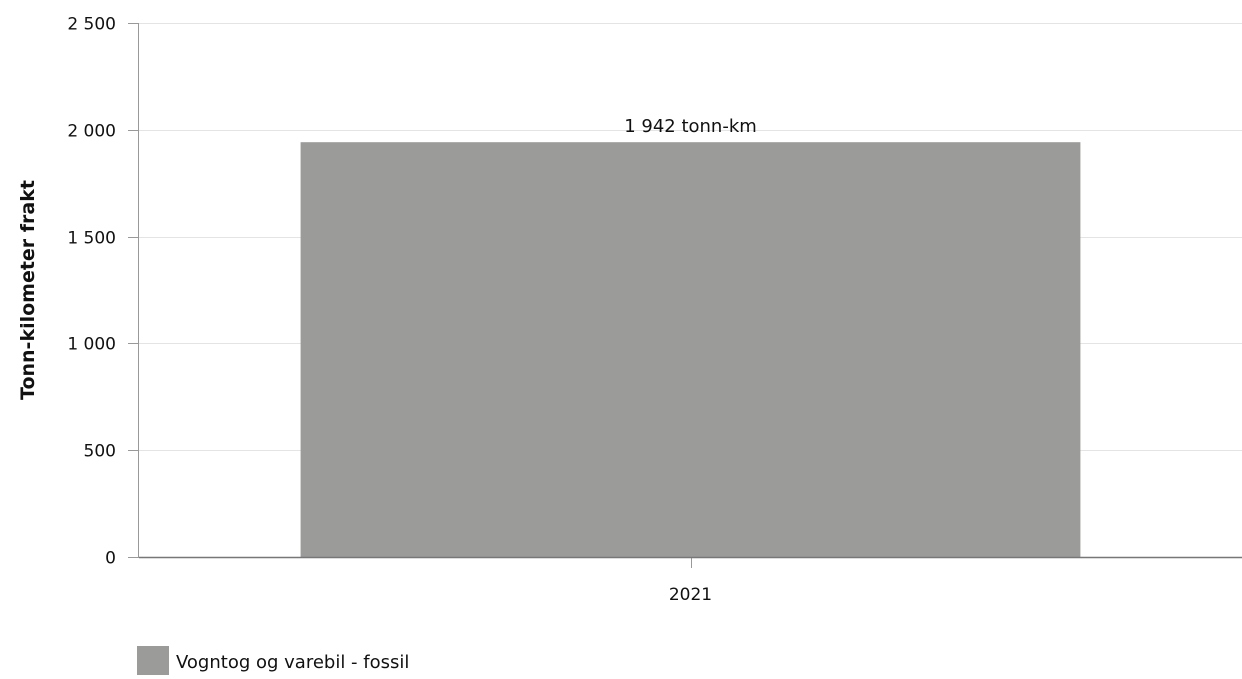  I want to click on legend-swatch, so click(153, 660).